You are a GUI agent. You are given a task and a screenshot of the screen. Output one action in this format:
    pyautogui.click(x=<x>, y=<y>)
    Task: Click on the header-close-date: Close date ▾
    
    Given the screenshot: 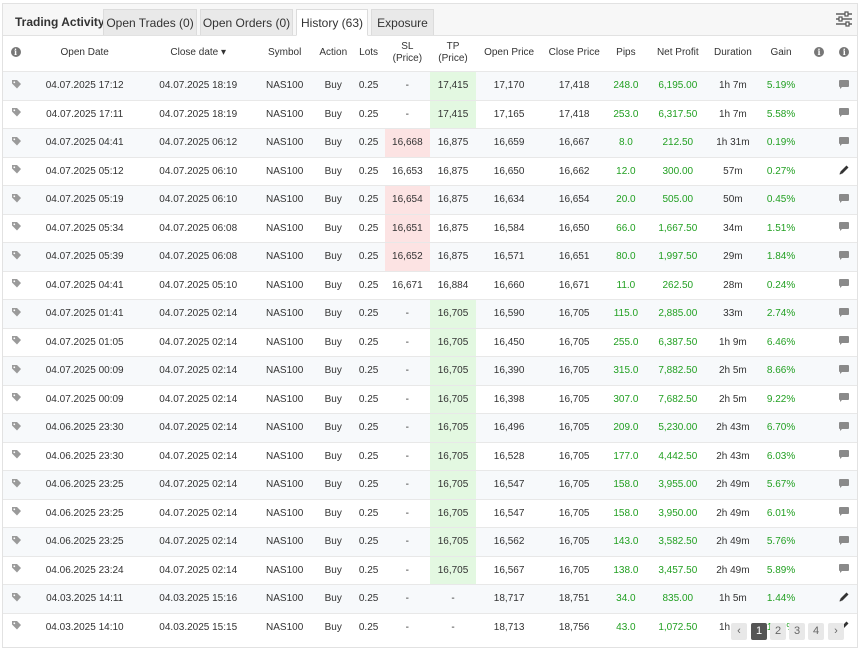 What is the action you would take?
    pyautogui.click(x=198, y=53)
    